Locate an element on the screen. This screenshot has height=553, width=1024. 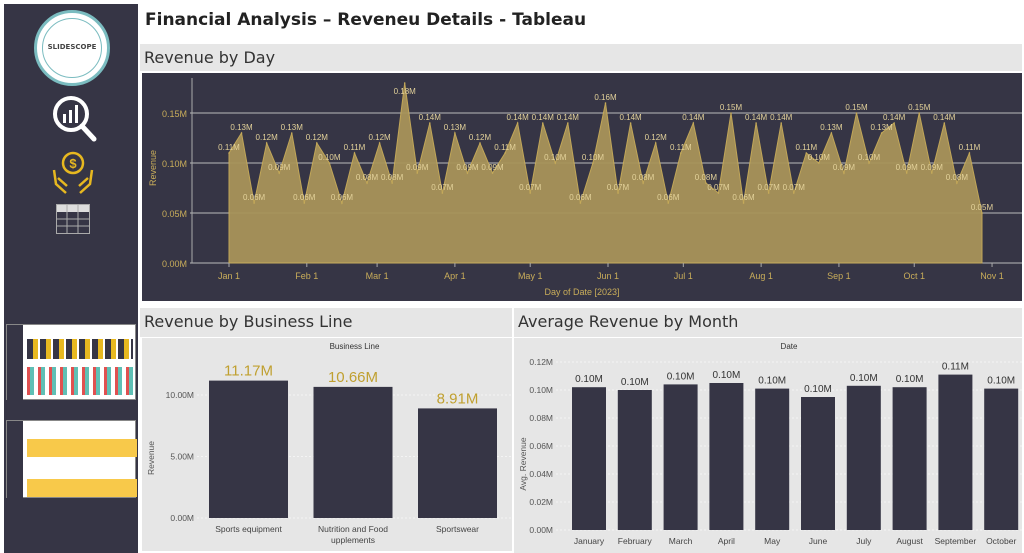
data-label: 0.13M is located at coordinates (881, 127).